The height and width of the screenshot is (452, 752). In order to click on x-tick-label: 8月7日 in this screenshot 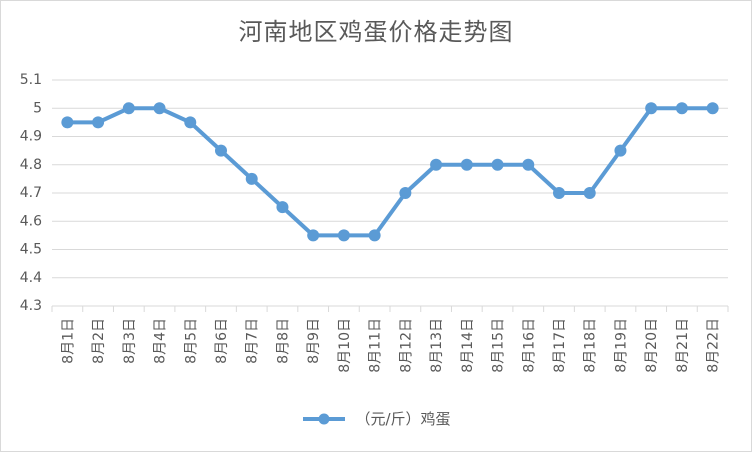, I will do `click(253, 341)`.